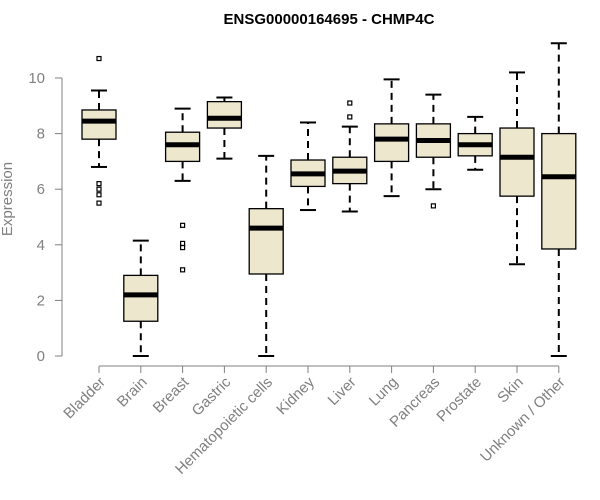 The width and height of the screenshot is (600, 500). What do you see at coordinates (41, 300) in the screenshot?
I see `y-tick-label: 2` at bounding box center [41, 300].